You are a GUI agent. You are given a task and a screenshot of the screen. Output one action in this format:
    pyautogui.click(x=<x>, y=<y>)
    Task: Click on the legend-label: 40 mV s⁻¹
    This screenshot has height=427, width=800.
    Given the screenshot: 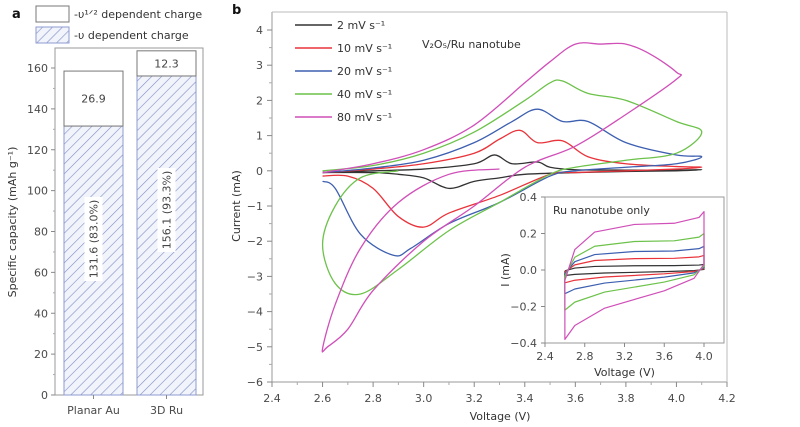 What is the action you would take?
    pyautogui.click(x=364, y=94)
    